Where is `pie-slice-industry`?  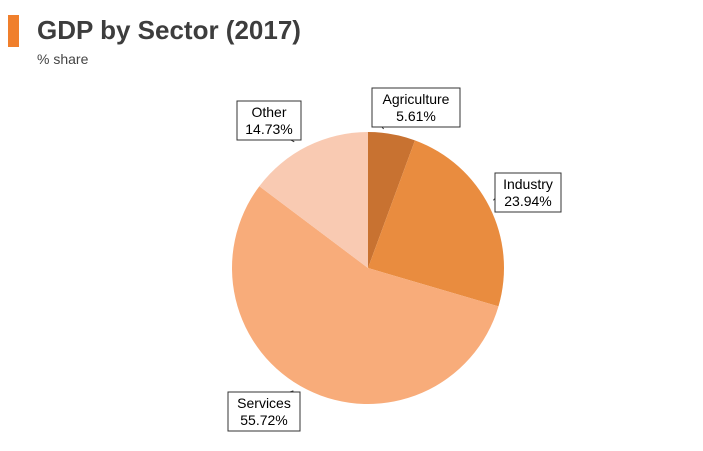
pie-slice-industry is located at coordinates (436, 223).